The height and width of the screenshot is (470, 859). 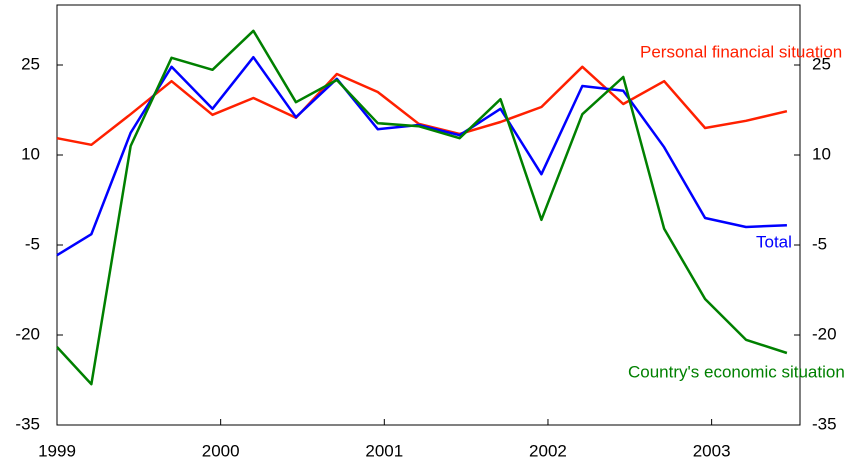 I want to click on series-line, so click(x=422, y=106).